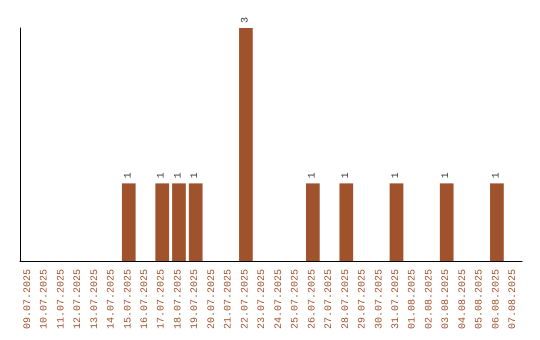 Image resolution: width=540 pixels, height=340 pixels. What do you see at coordinates (178, 299) in the screenshot?
I see `x-tick-label: 18.07.2025` at bounding box center [178, 299].